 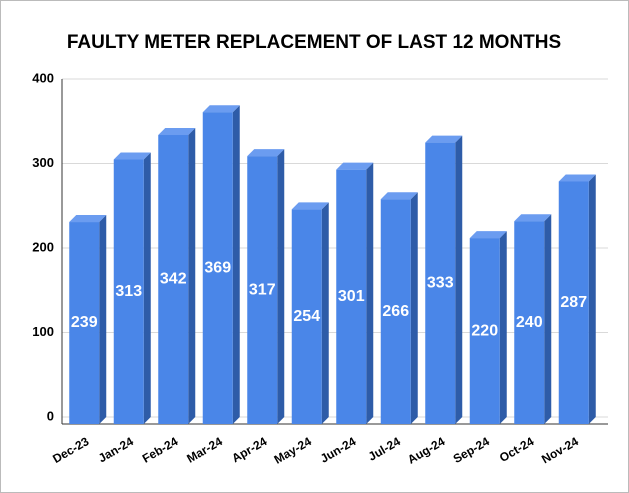 What do you see at coordinates (484, 330) in the screenshot?
I see `value-label: 220` at bounding box center [484, 330].